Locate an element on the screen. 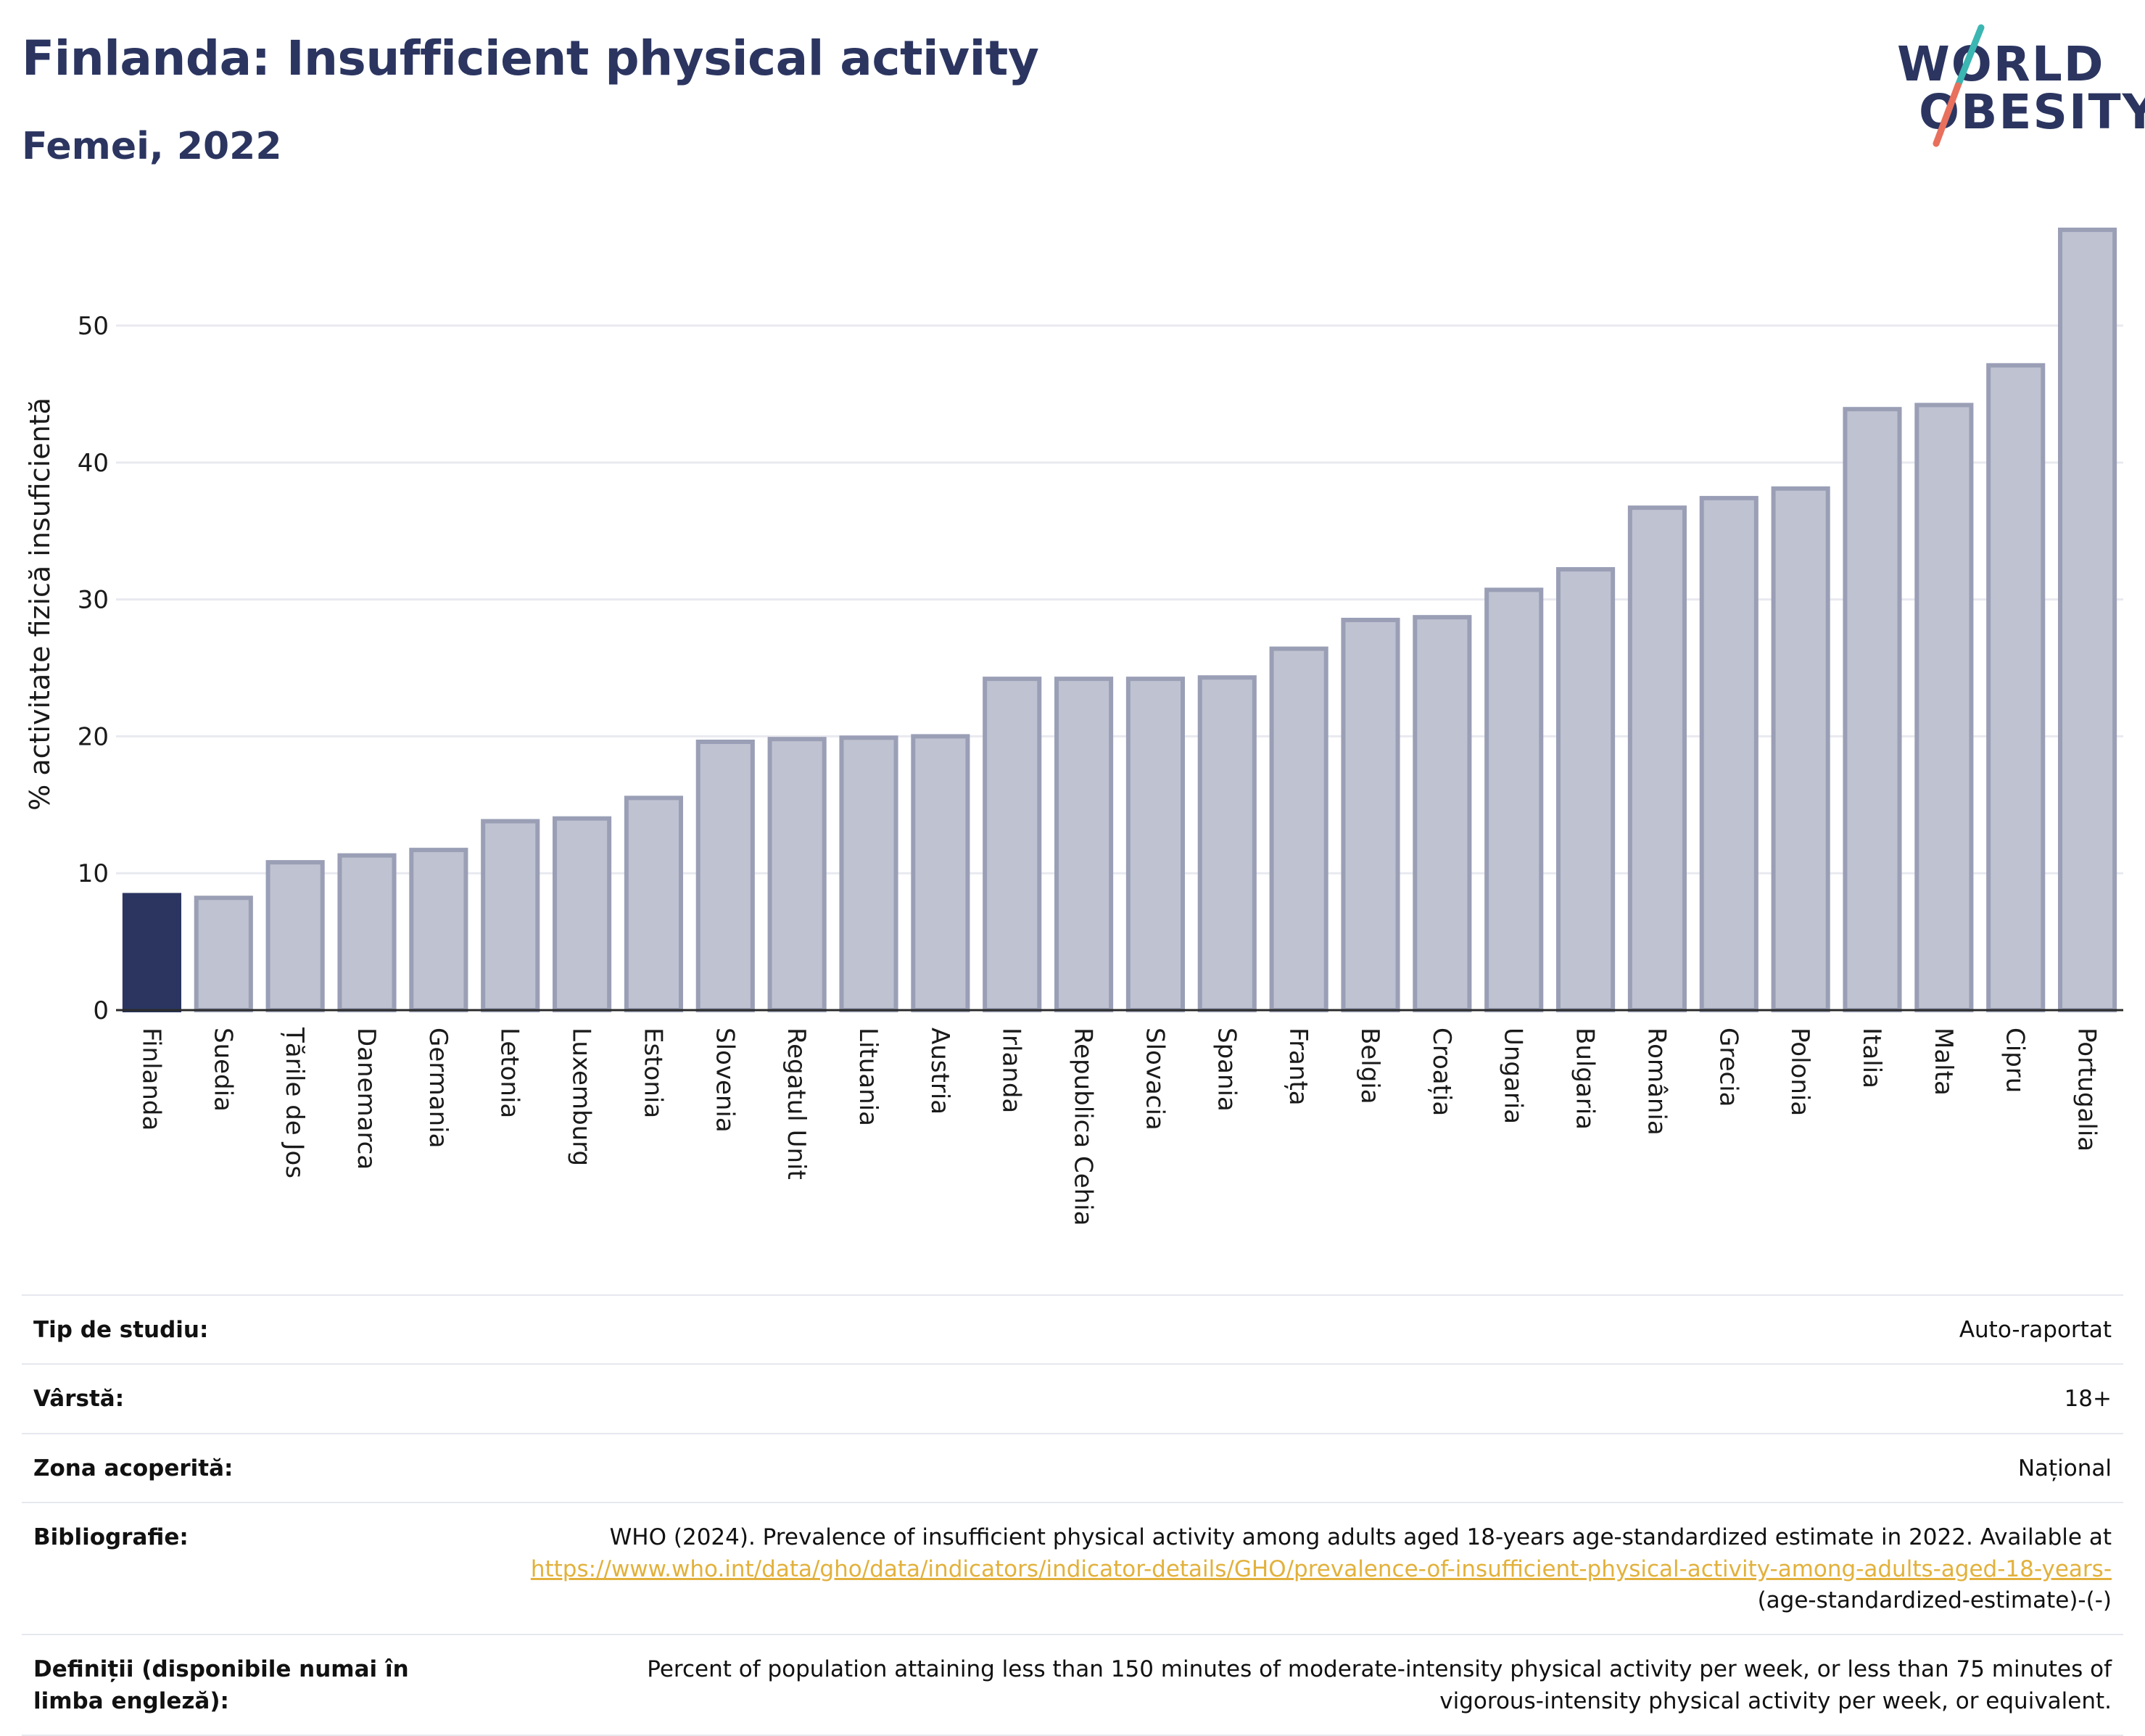 The height and width of the screenshot is (1736, 2145). x-category-label: Croația is located at coordinates (1441, 1072).